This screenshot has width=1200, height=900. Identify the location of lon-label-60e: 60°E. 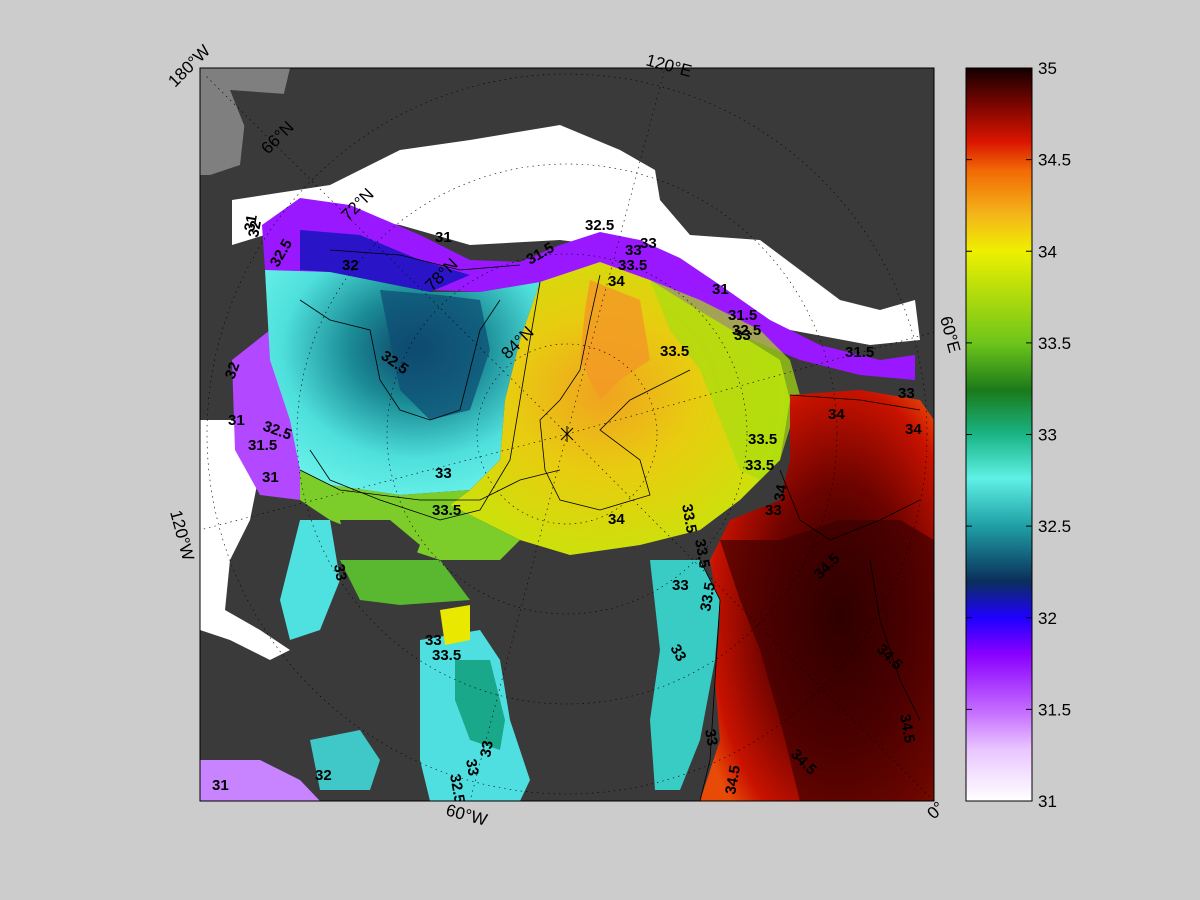
(950, 334).